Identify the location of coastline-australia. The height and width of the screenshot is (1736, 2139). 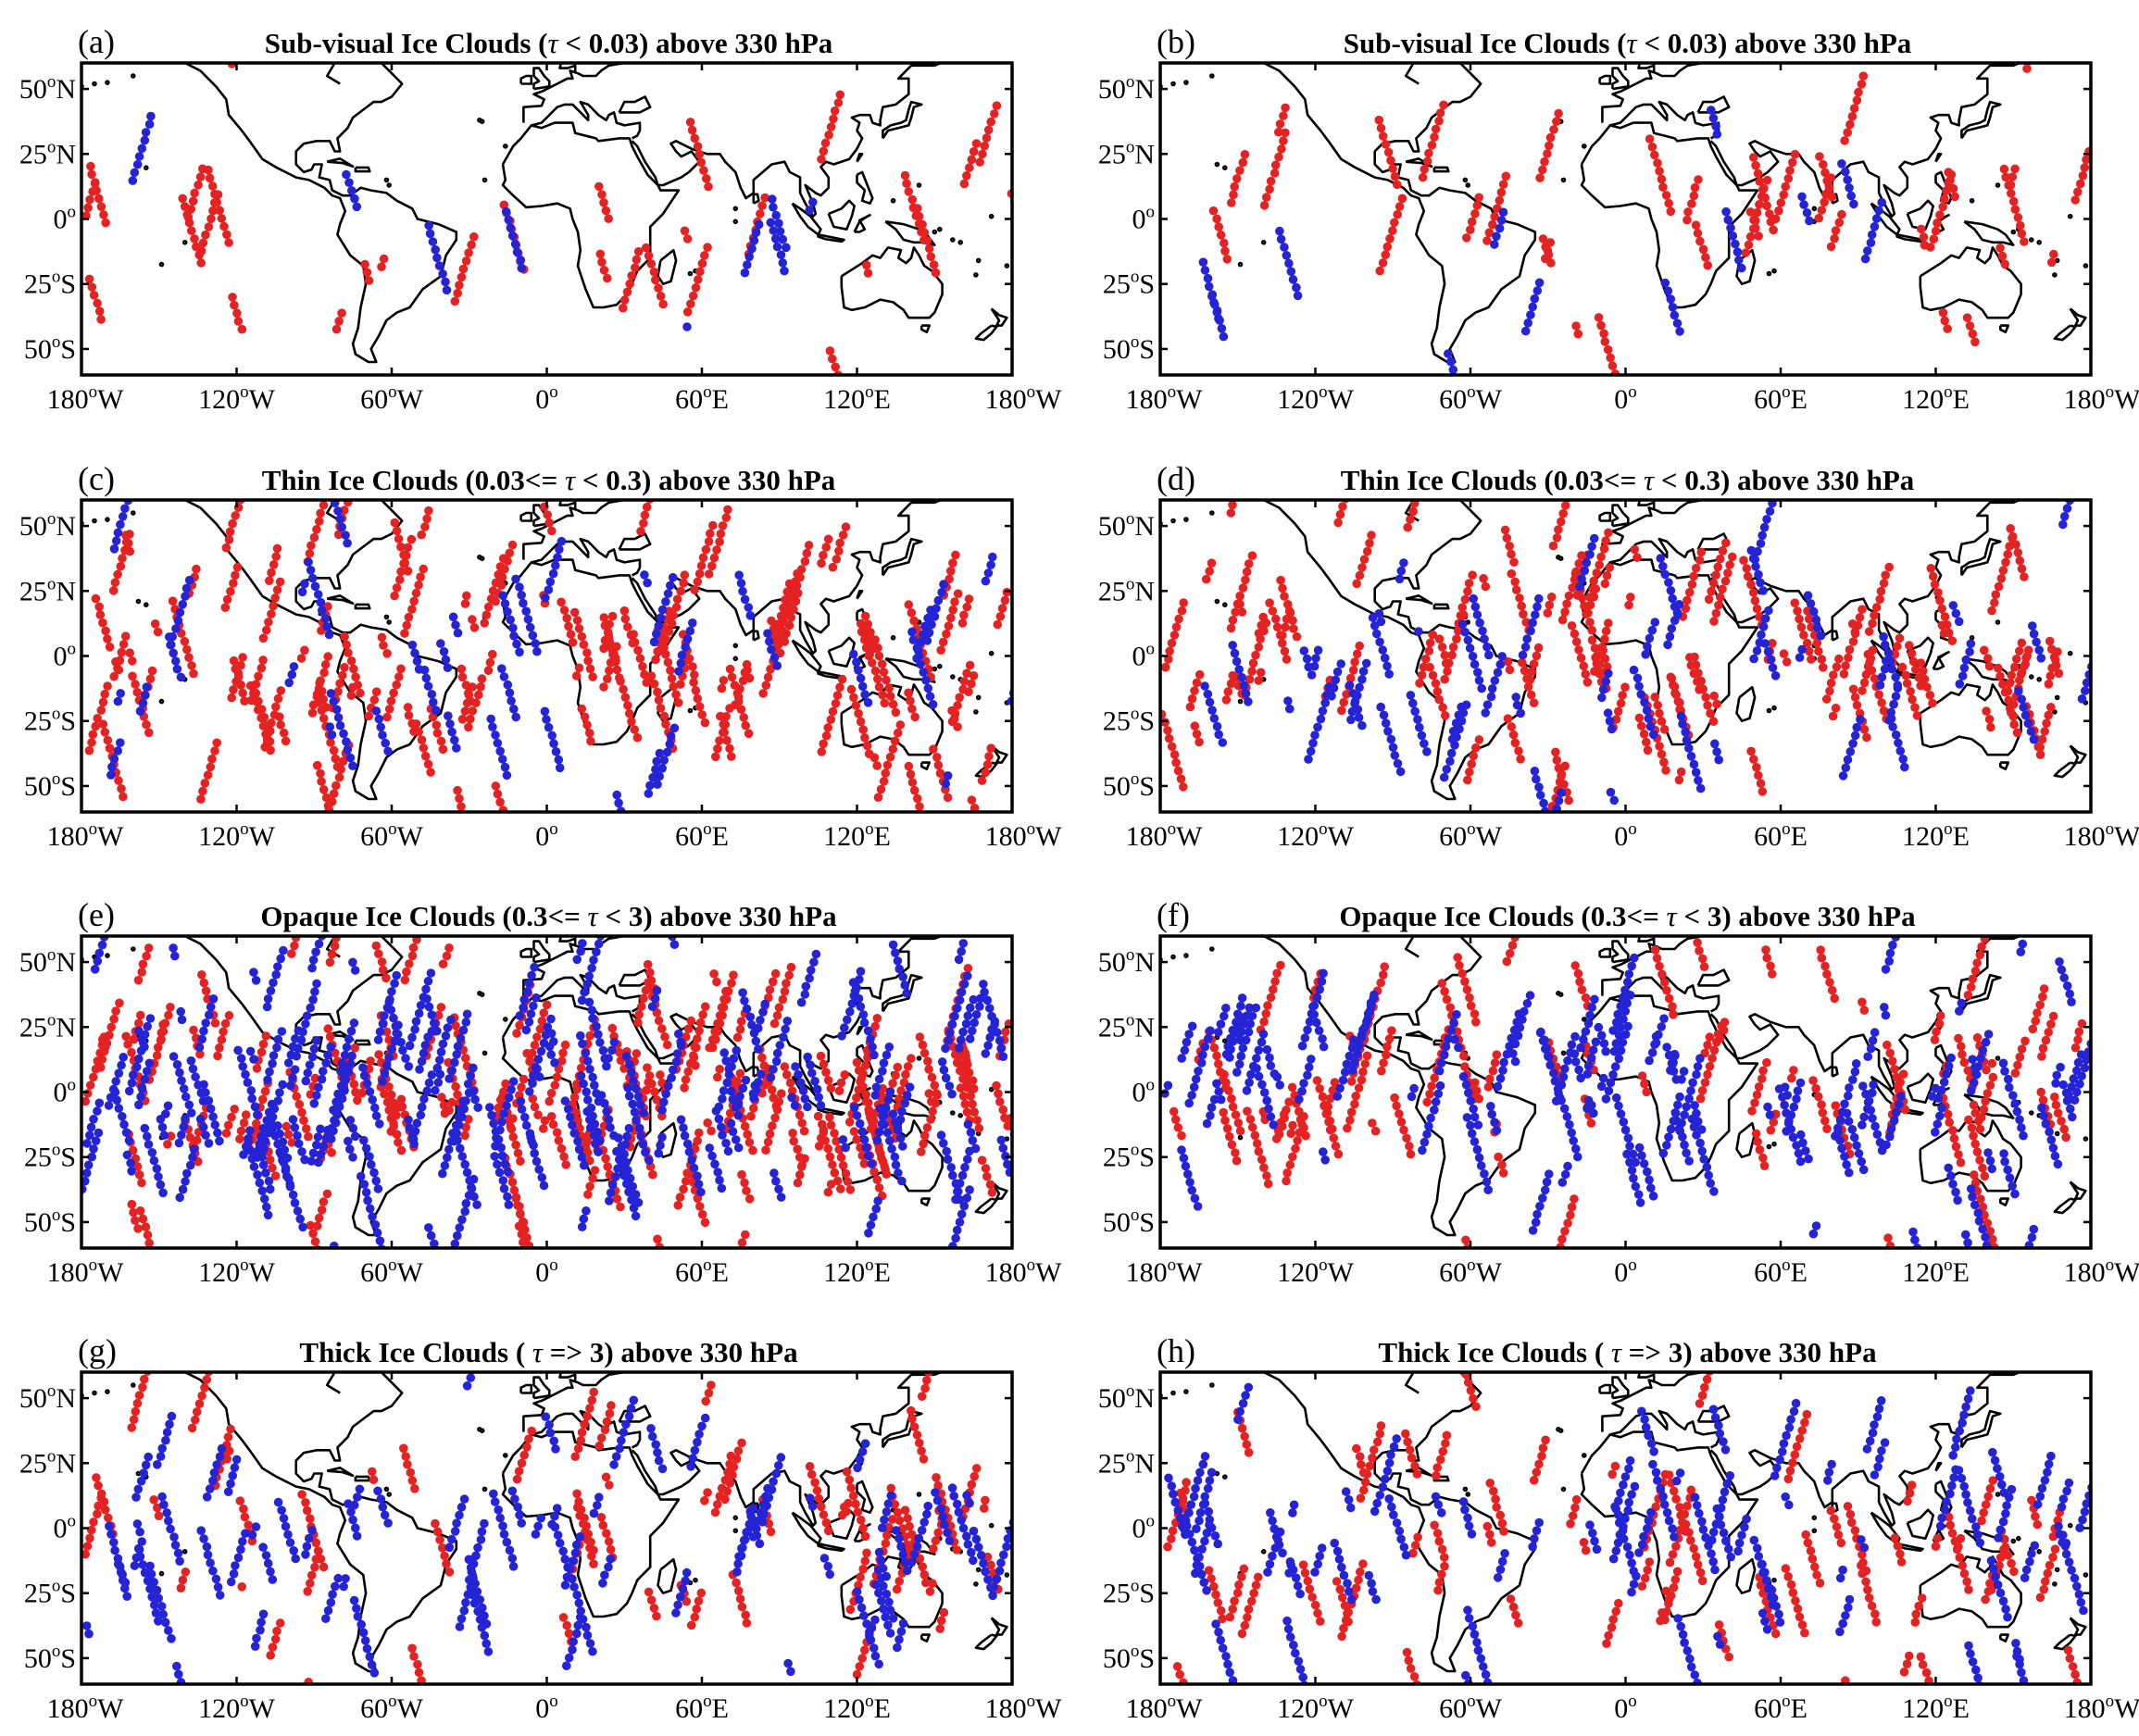
(1971, 719).